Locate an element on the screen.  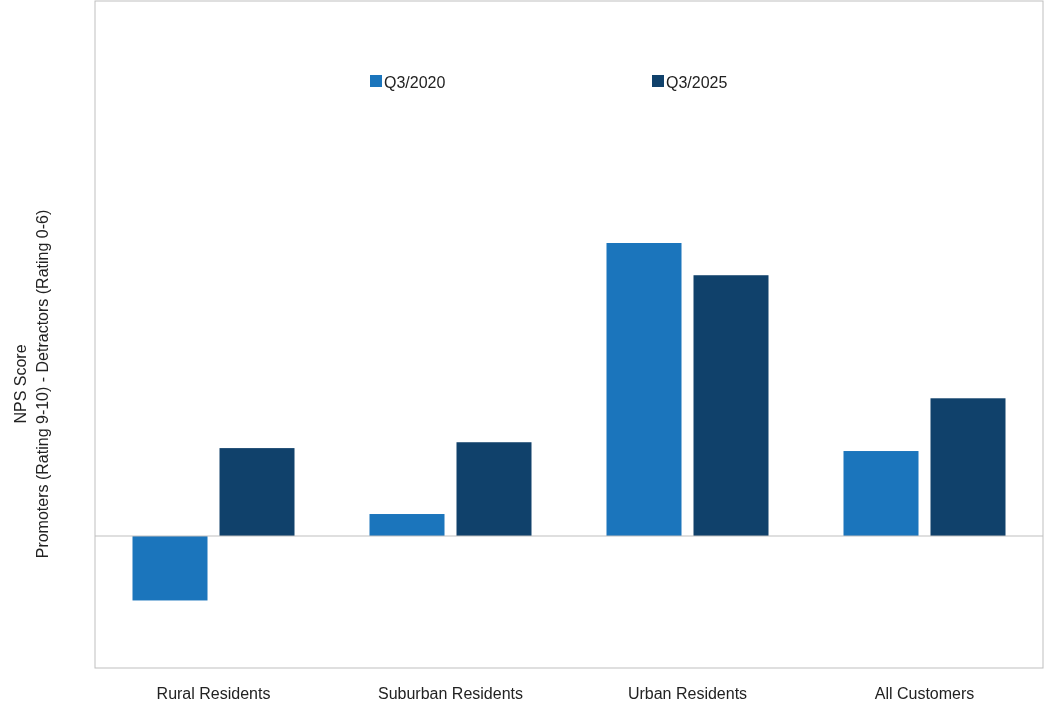
legend-label: Q3/2020 is located at coordinates (415, 82).